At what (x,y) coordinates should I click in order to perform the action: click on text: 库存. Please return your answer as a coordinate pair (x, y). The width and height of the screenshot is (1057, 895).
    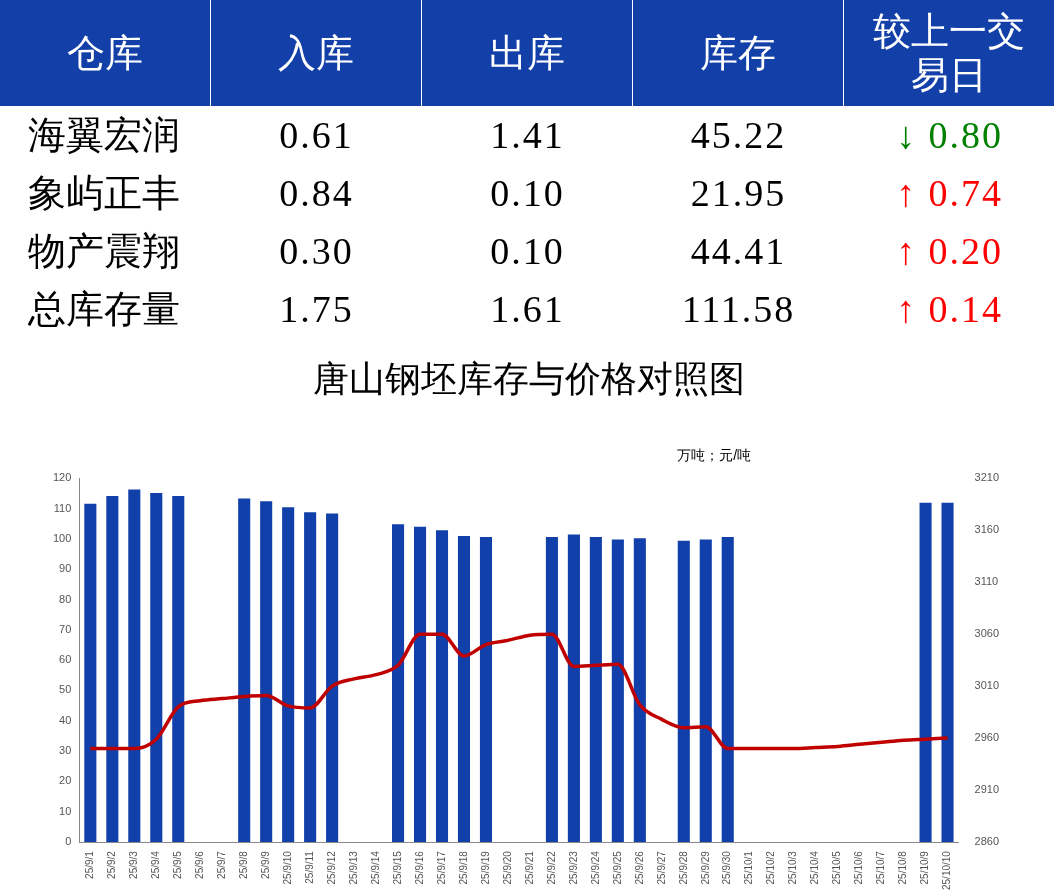
    Looking at the image, I should click on (738, 53).